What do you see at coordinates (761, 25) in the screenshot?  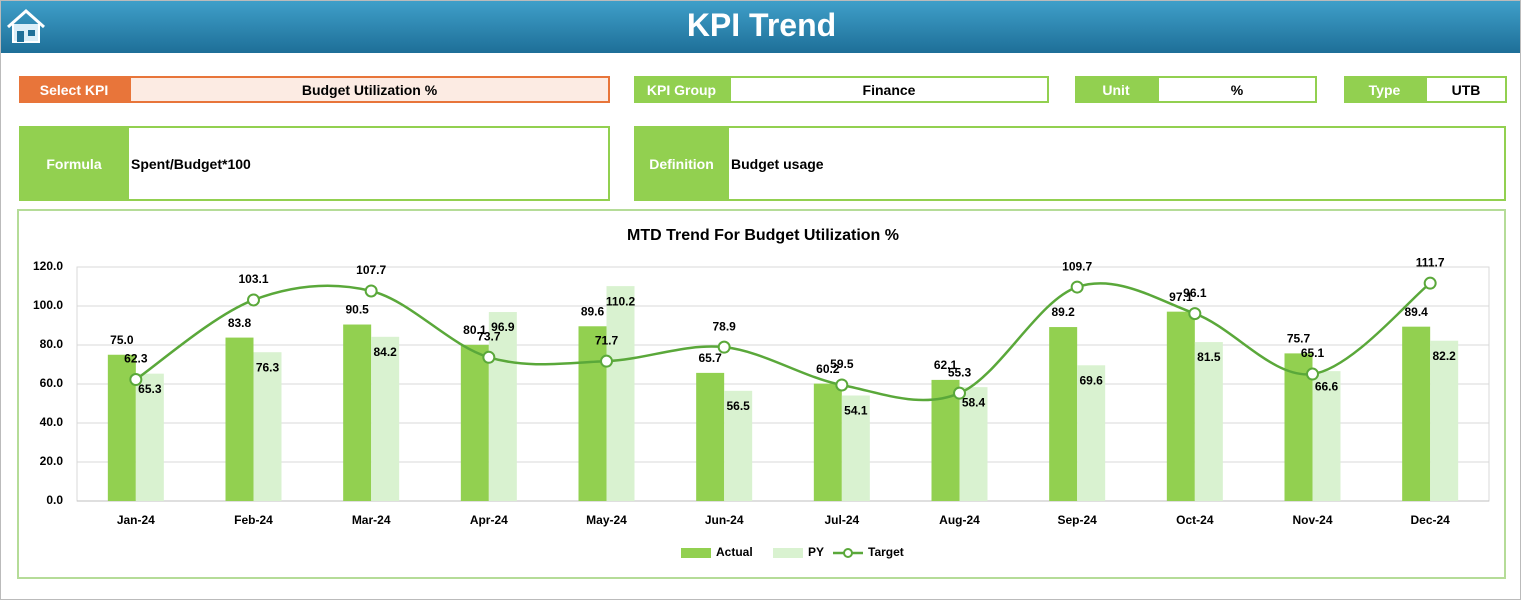 I see `page-title: KPI Trend` at bounding box center [761, 25].